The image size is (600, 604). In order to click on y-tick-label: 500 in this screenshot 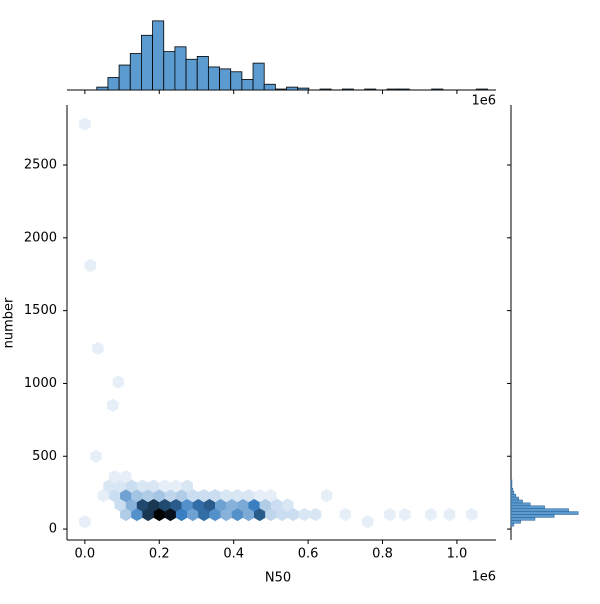, I will do `click(44, 456)`.